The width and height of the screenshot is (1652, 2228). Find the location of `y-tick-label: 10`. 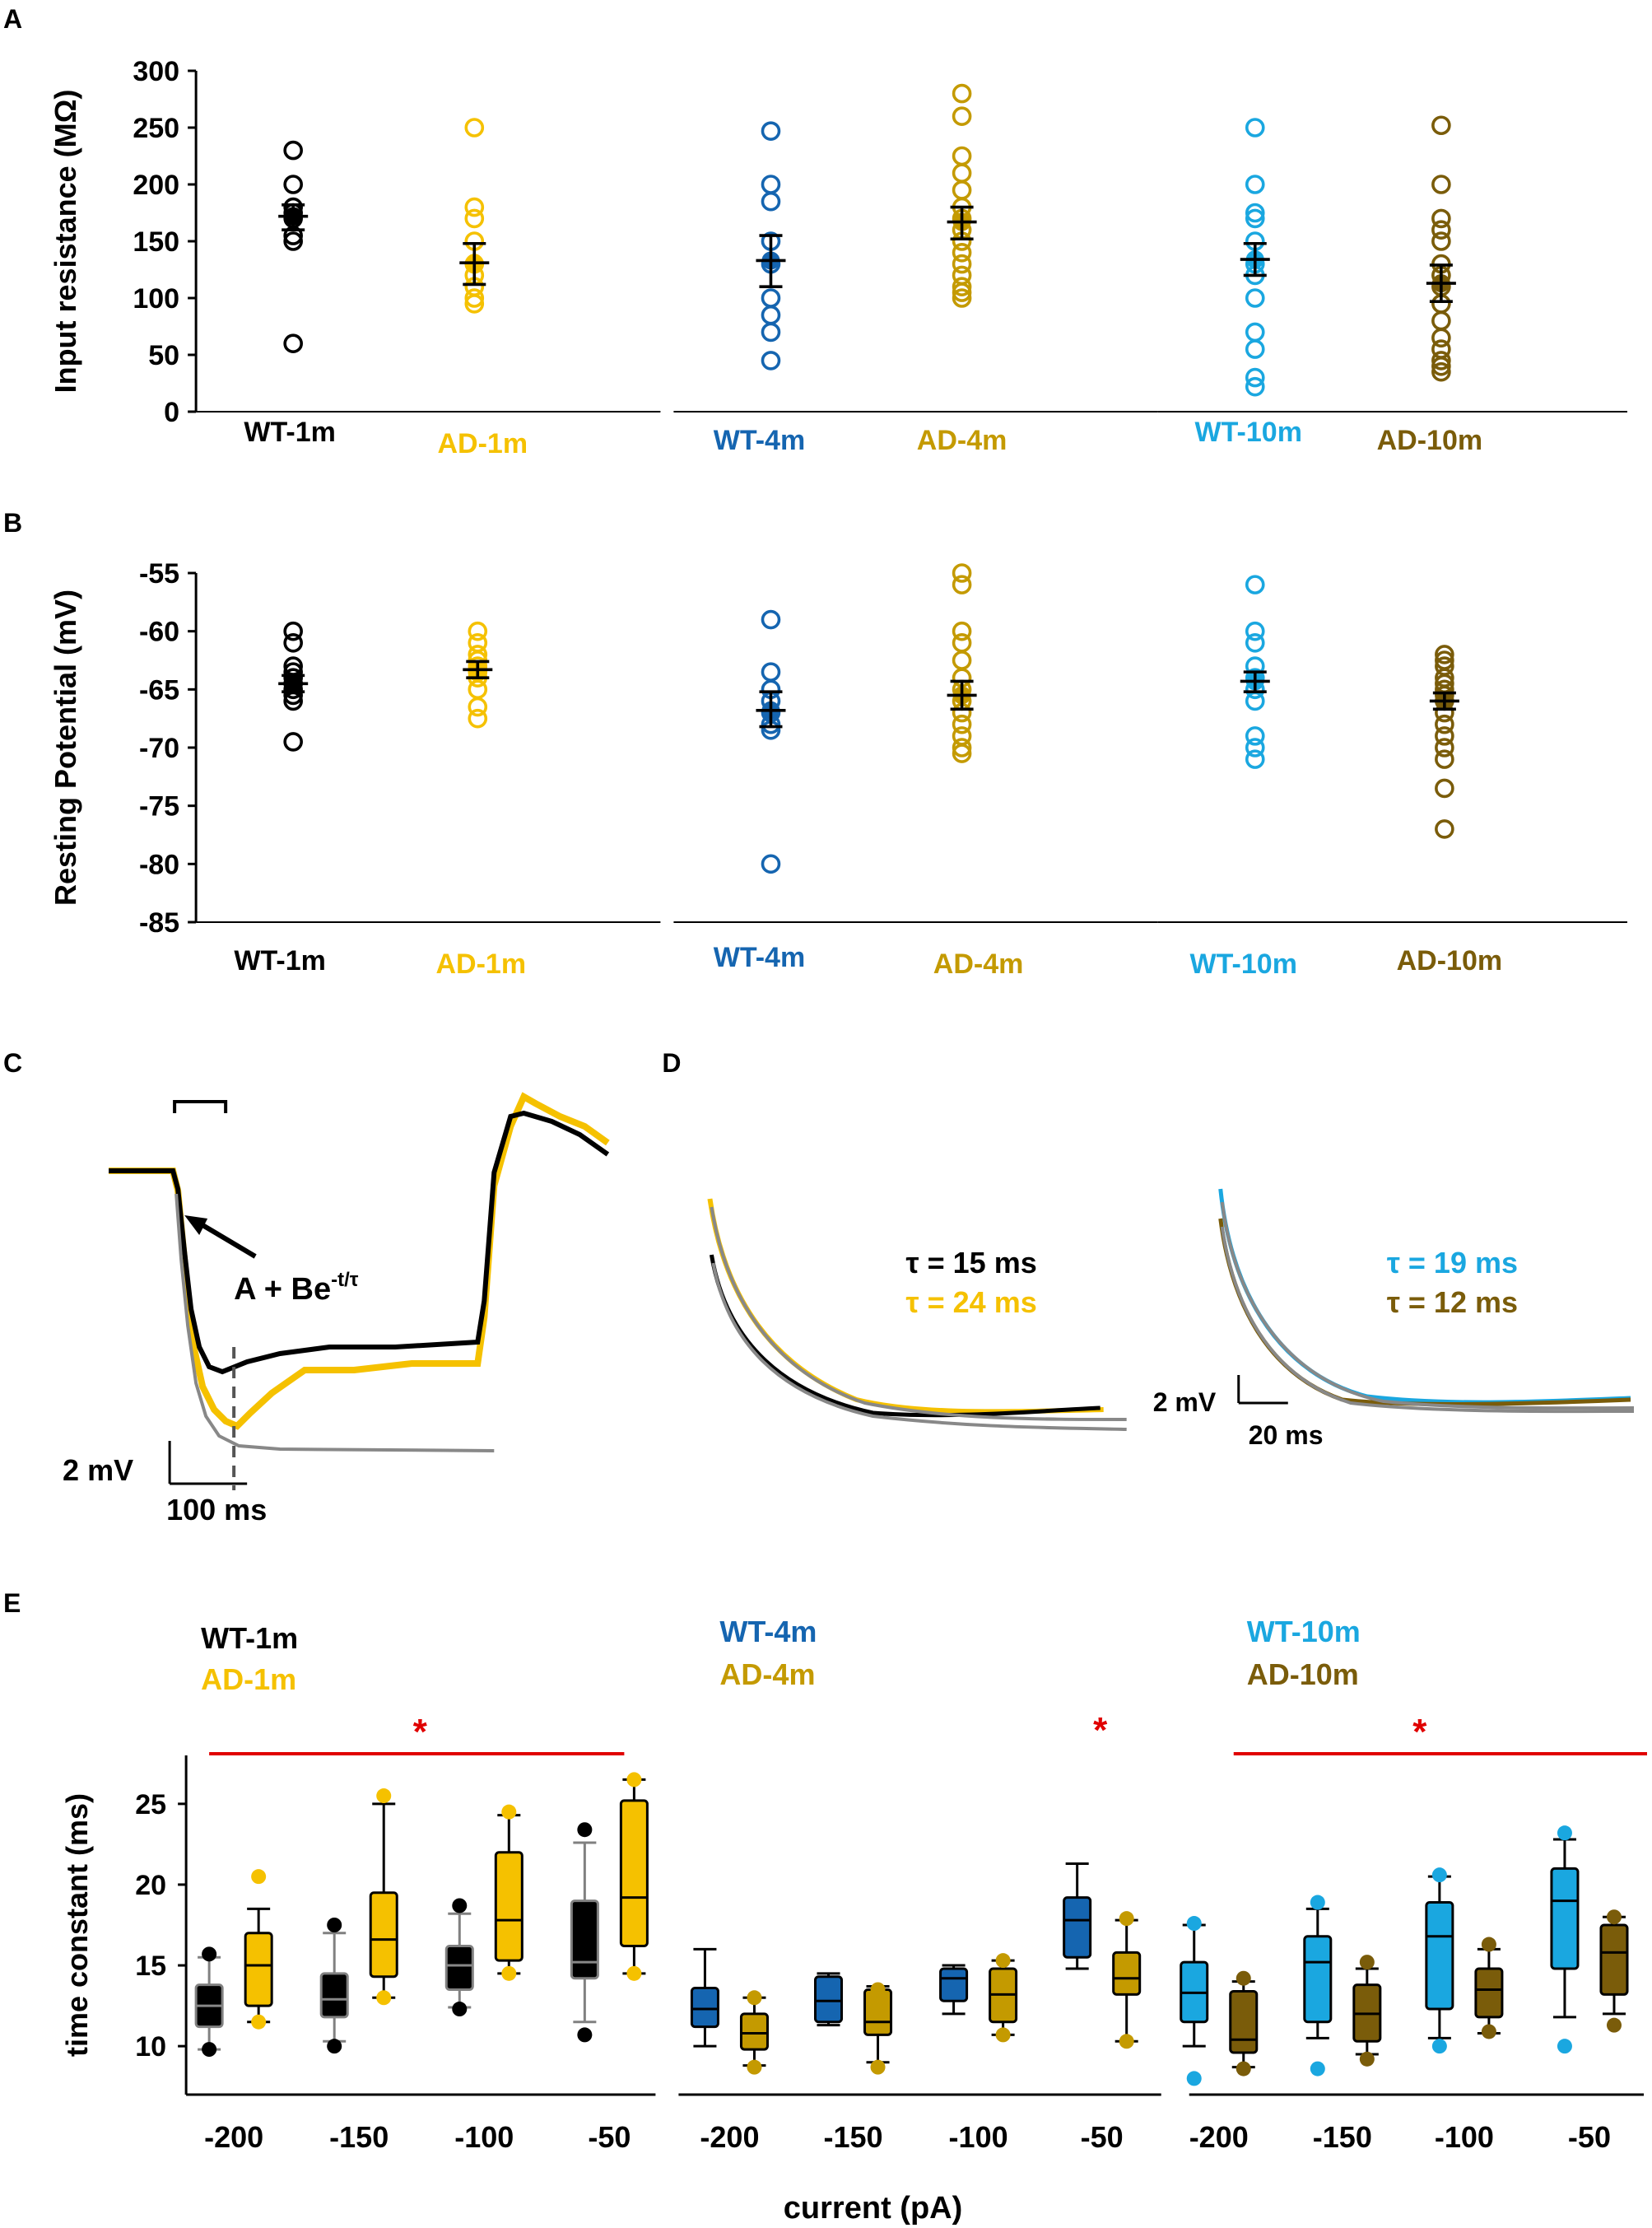

y-tick-label: 10 is located at coordinates (150, 2047).